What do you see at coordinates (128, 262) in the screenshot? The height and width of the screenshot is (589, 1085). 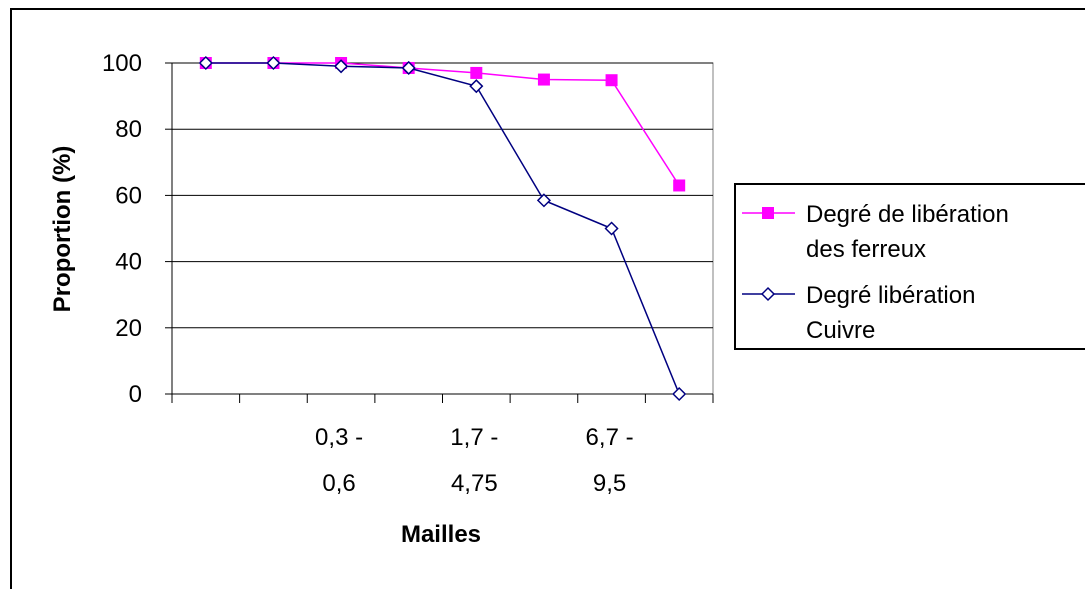 I see `y-tick-label: 40` at bounding box center [128, 262].